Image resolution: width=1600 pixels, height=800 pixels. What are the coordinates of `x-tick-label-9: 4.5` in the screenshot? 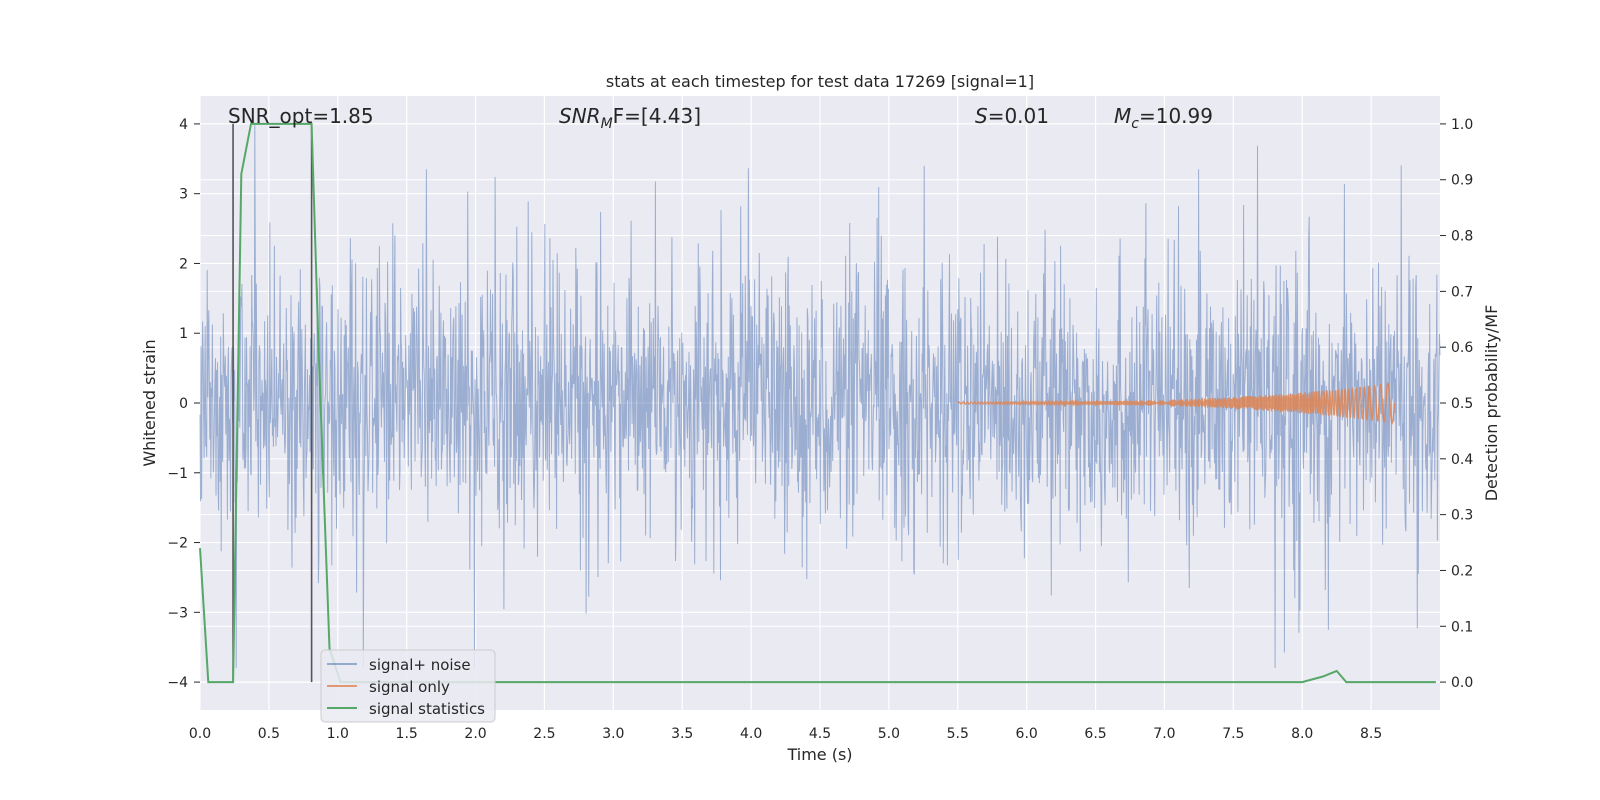 It's located at (820, 734).